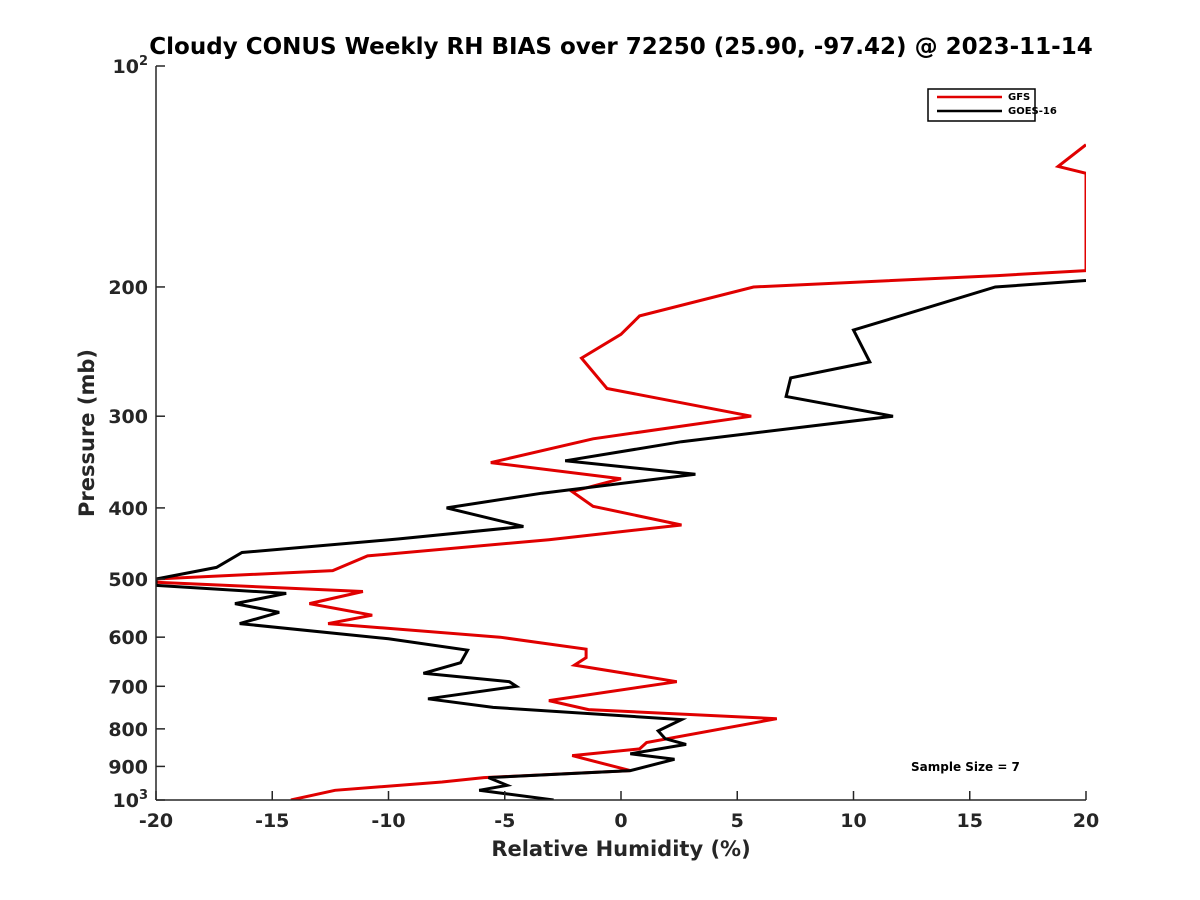 The image size is (1200, 900). I want to click on legend-label-gfs: GFS, so click(1019, 97).